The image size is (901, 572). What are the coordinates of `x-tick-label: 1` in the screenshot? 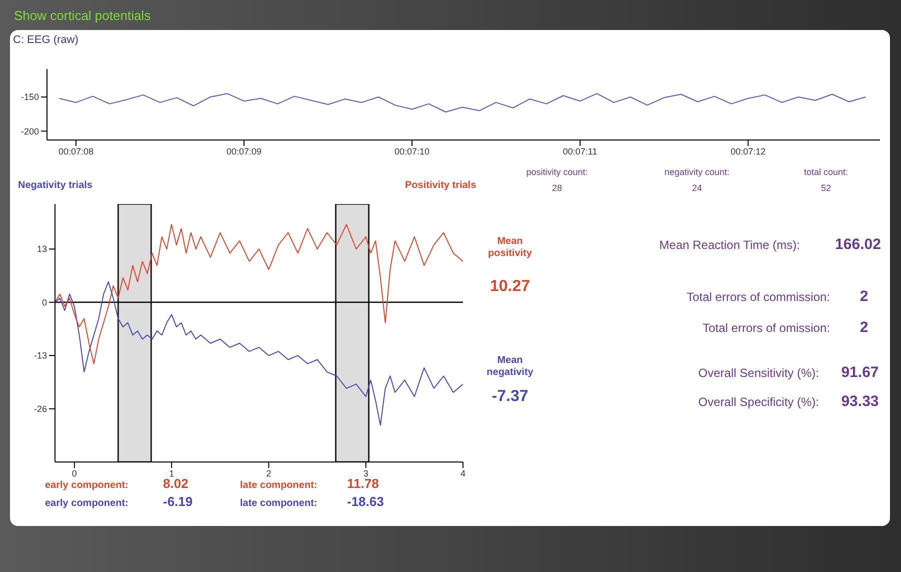 It's located at (171, 473).